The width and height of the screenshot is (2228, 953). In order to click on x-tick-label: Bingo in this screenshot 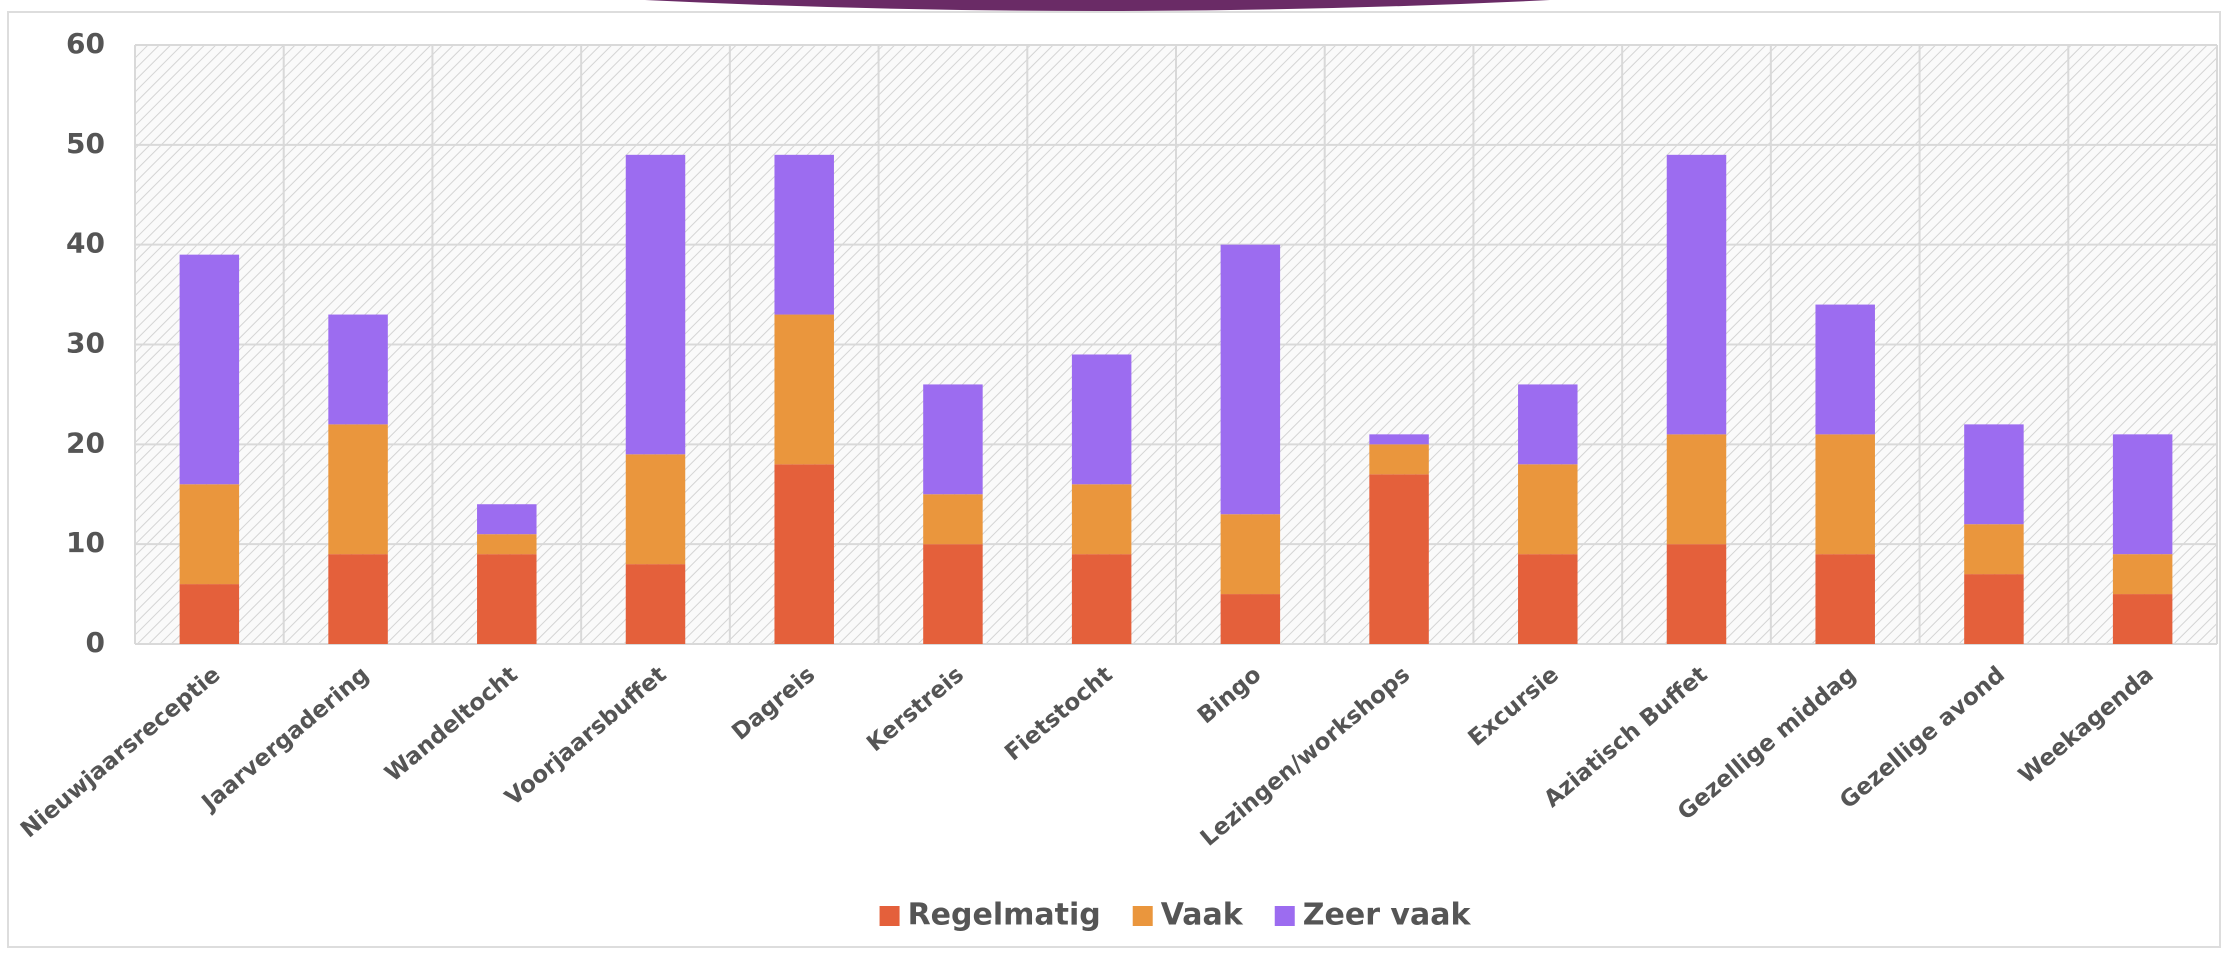, I will do `click(1229, 696)`.